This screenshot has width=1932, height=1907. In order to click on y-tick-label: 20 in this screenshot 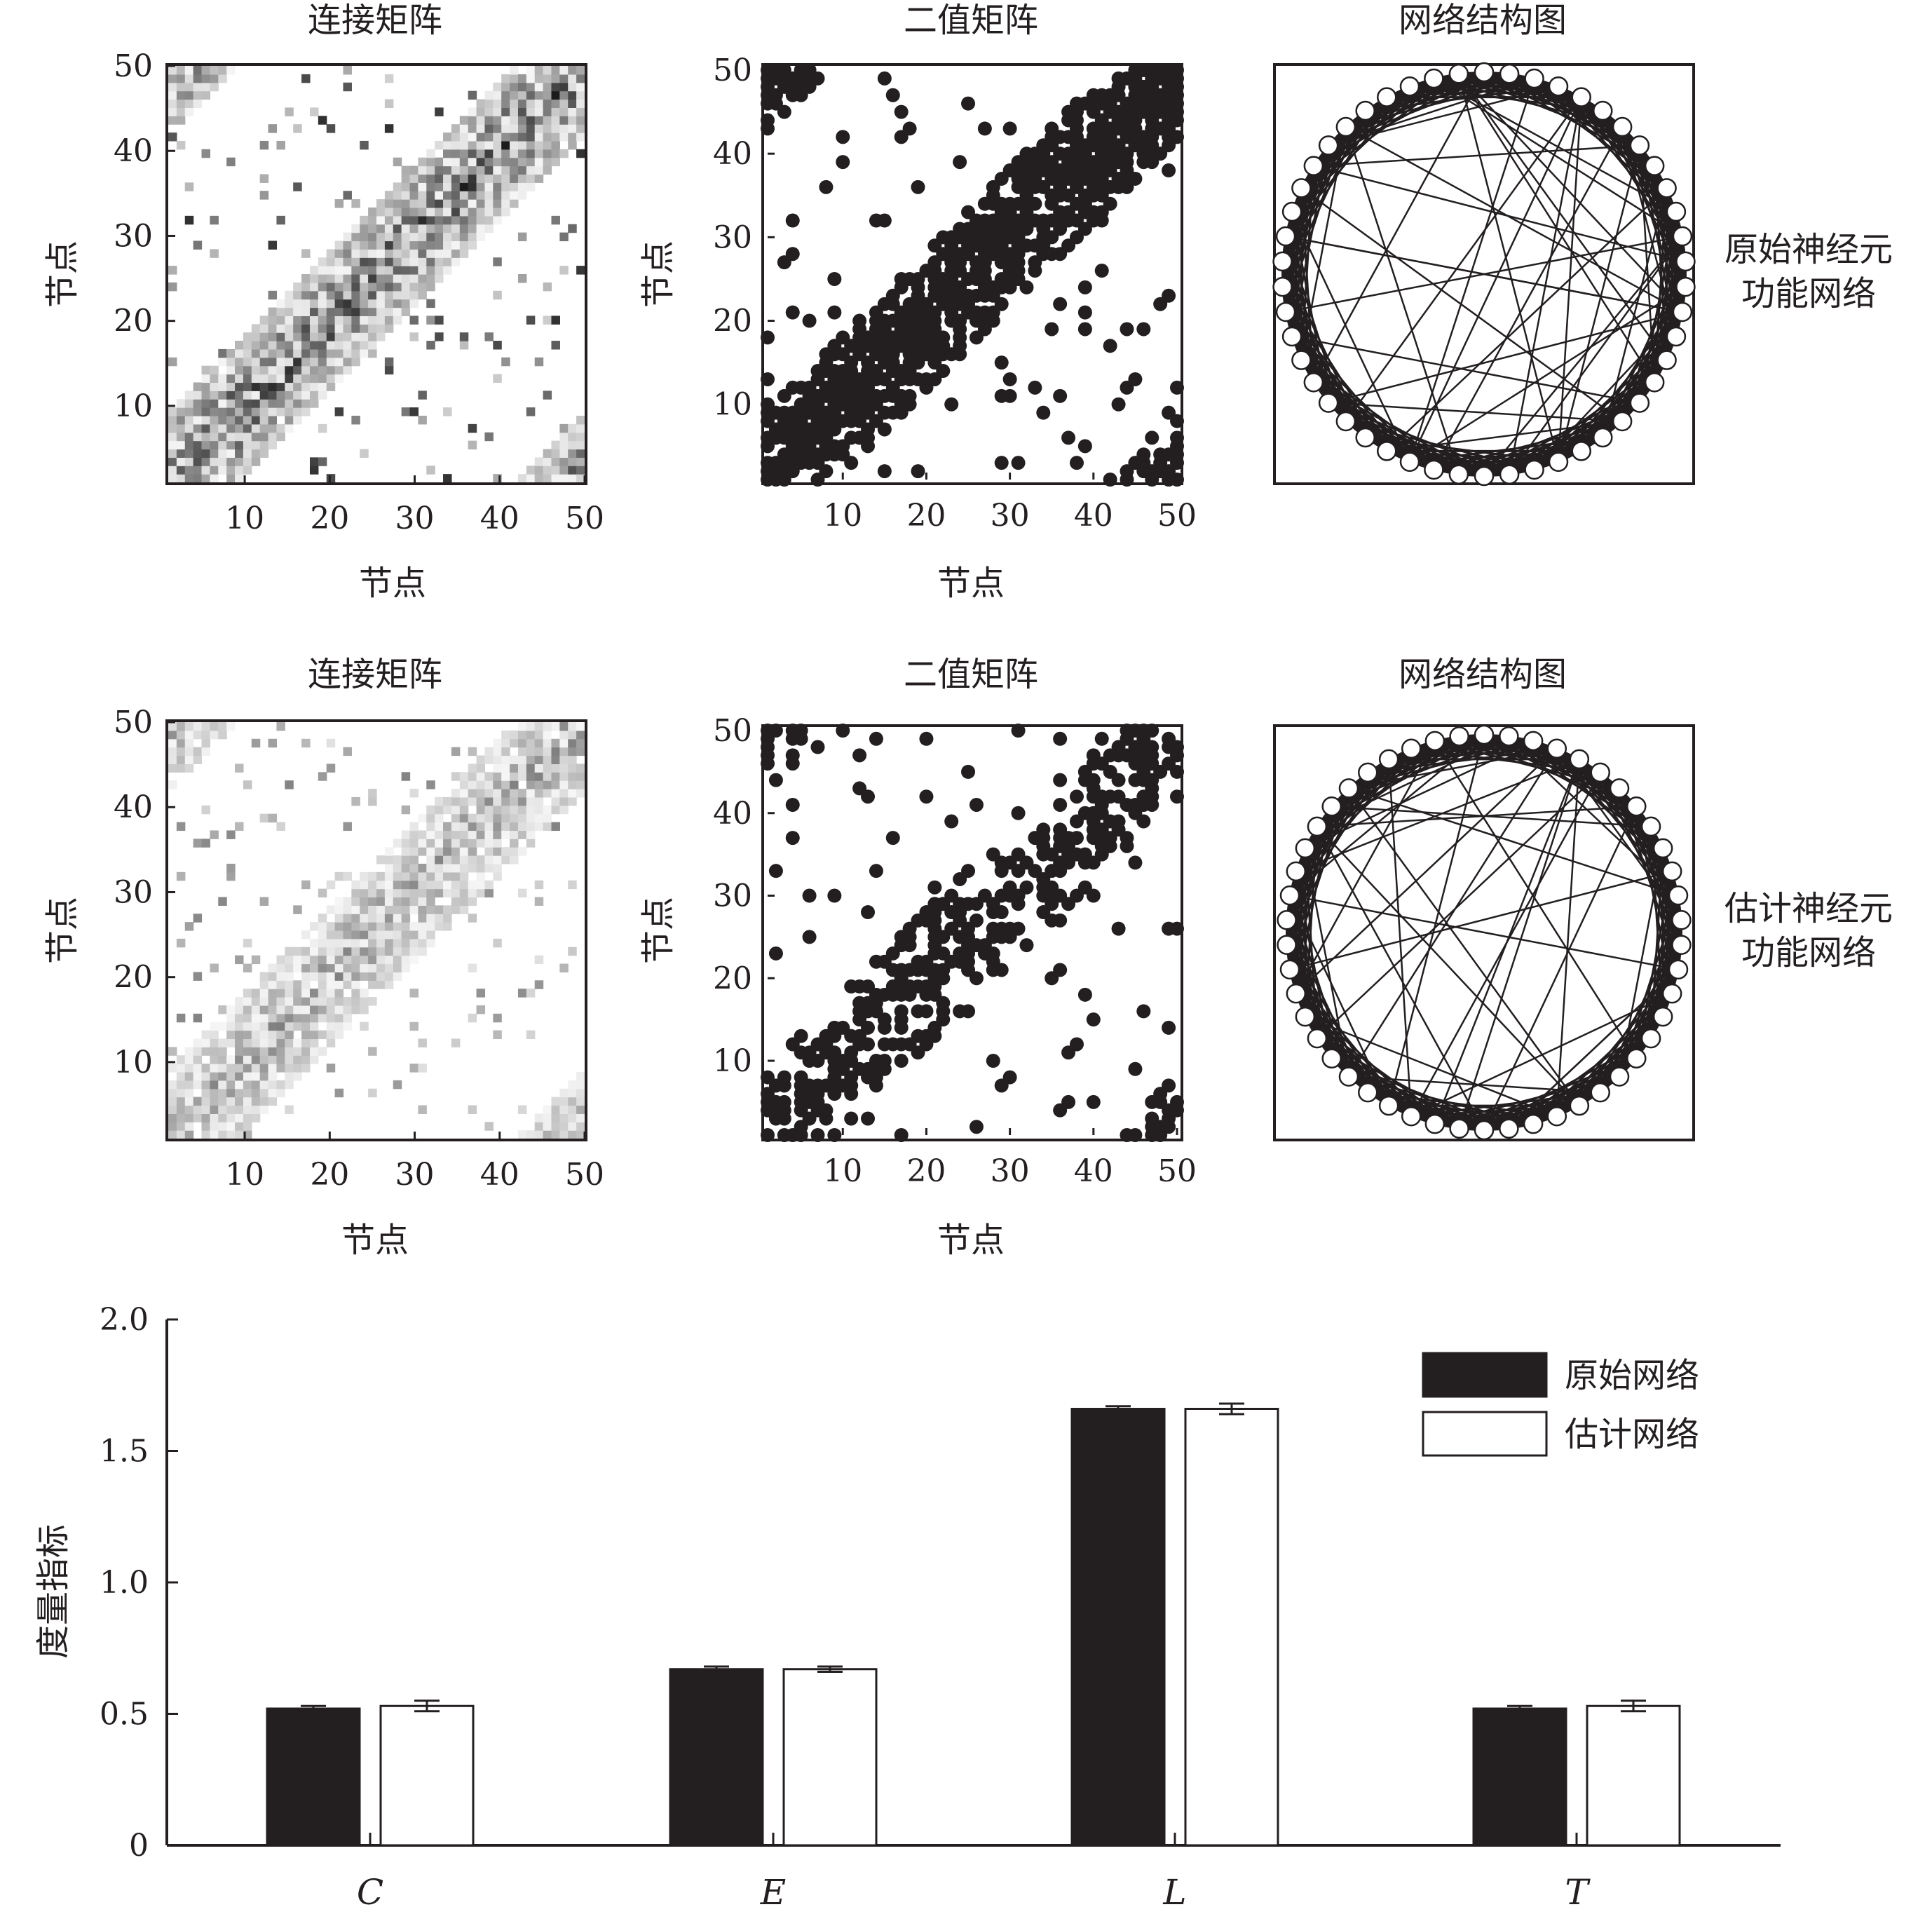, I will do `click(732, 321)`.